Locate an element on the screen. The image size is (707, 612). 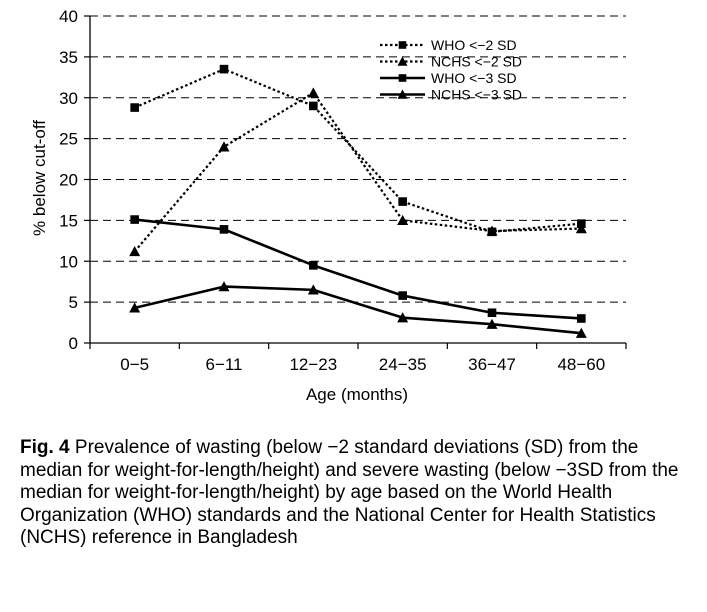
y-tick-label-10: 10 is located at coordinates (68, 261).